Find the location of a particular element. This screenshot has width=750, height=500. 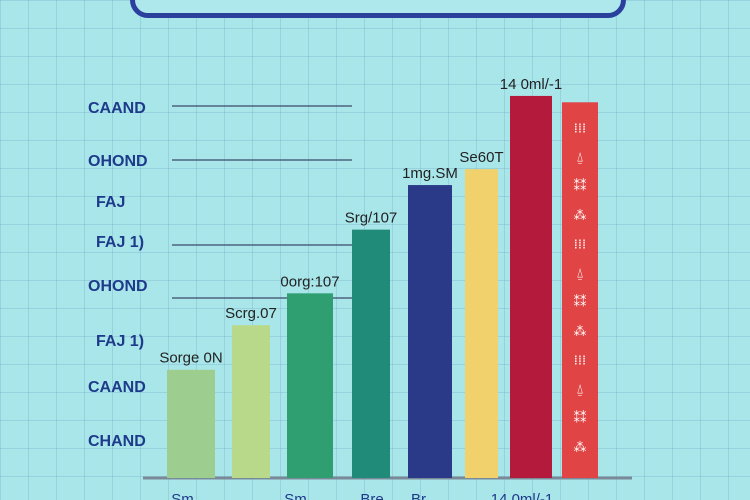

data-label: Srg/107 is located at coordinates (371, 218).